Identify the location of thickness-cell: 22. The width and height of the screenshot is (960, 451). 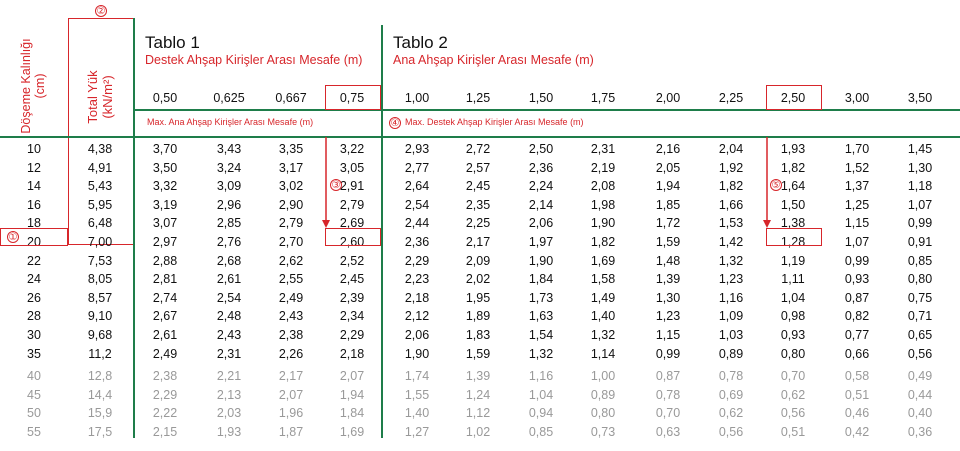
(34, 260).